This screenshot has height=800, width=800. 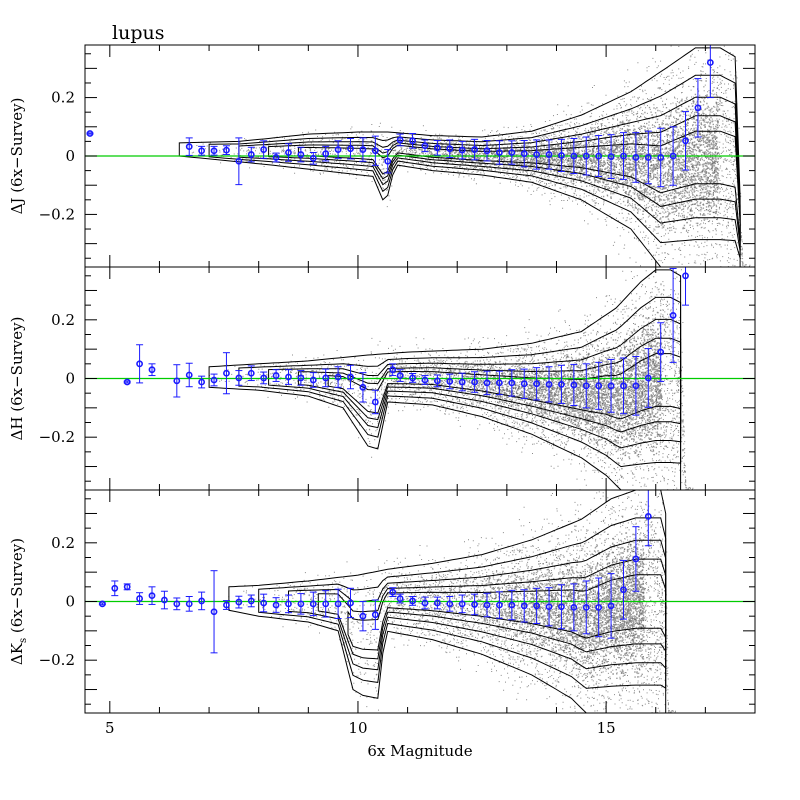 What do you see at coordinates (419, 751) in the screenshot?
I see `x-axis-label: 6x Magnitude` at bounding box center [419, 751].